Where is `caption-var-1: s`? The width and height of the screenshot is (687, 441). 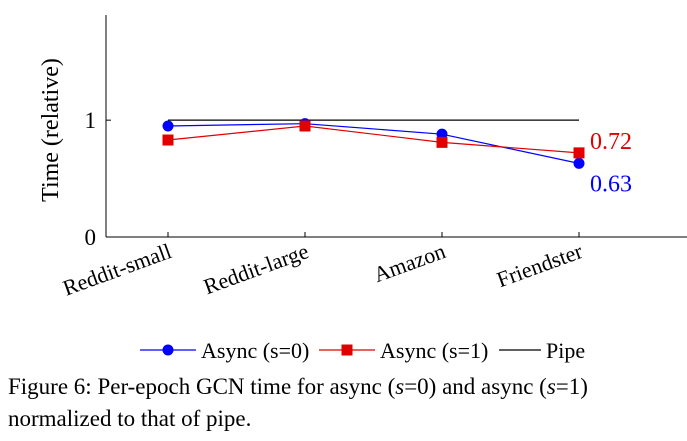 caption-var-1: s is located at coordinates (400, 386).